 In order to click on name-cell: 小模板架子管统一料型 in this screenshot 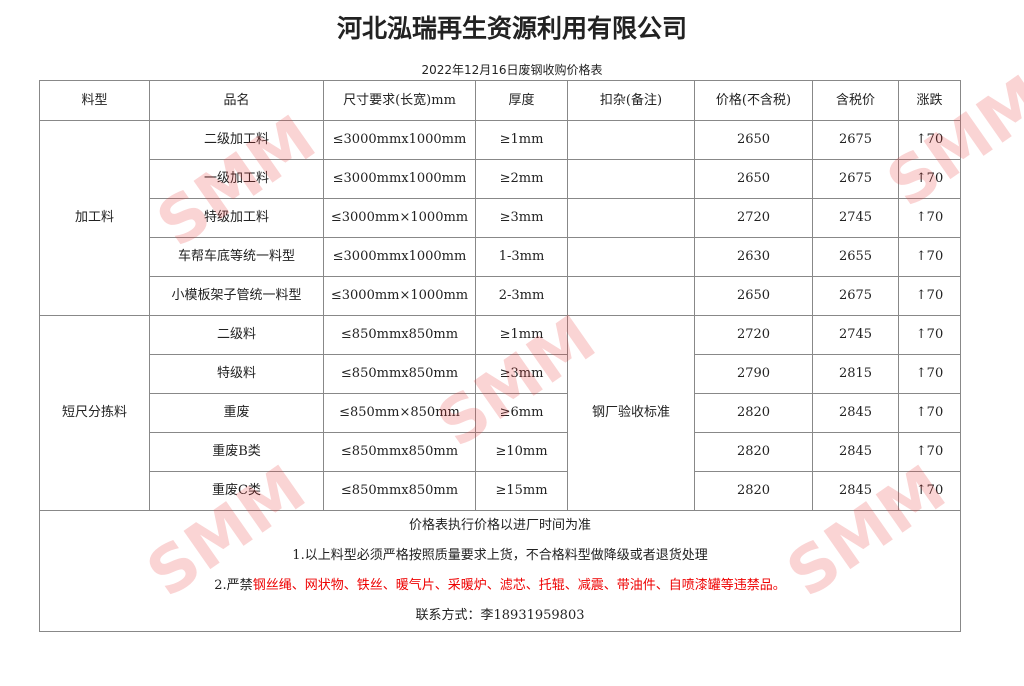, I will do `click(236, 296)`.